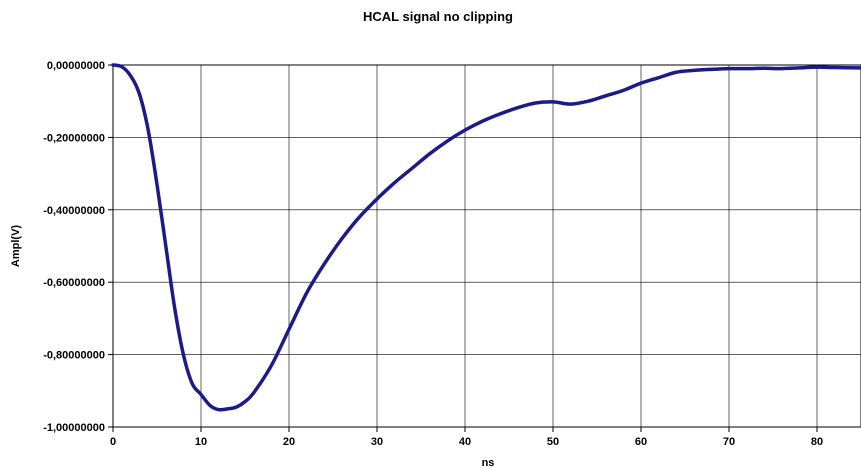 The width and height of the screenshot is (861, 470). Describe the element at coordinates (553, 442) in the screenshot. I see `x-tick-label: 50` at that location.